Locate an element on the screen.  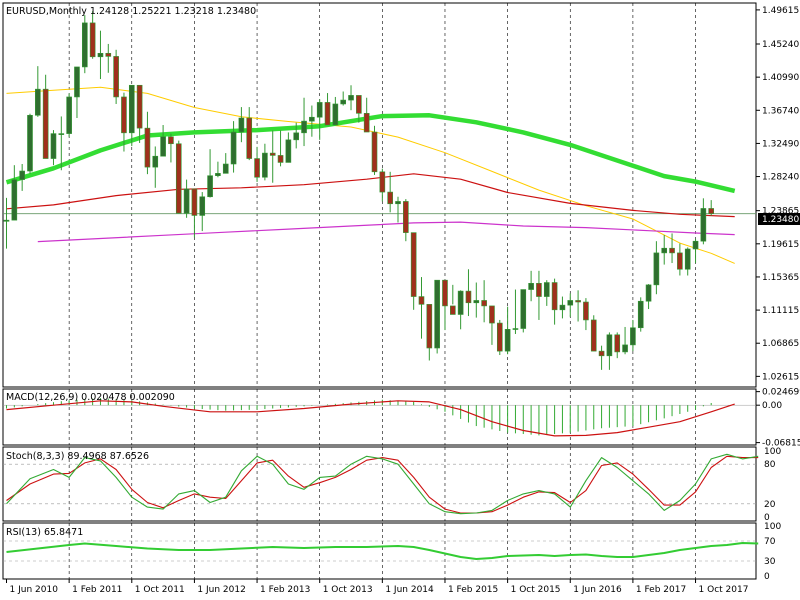
stoch-panel: 100 80 20 0 Stoch(8,3,3) 89.4968 87.6526 is located at coordinates (391, 484).